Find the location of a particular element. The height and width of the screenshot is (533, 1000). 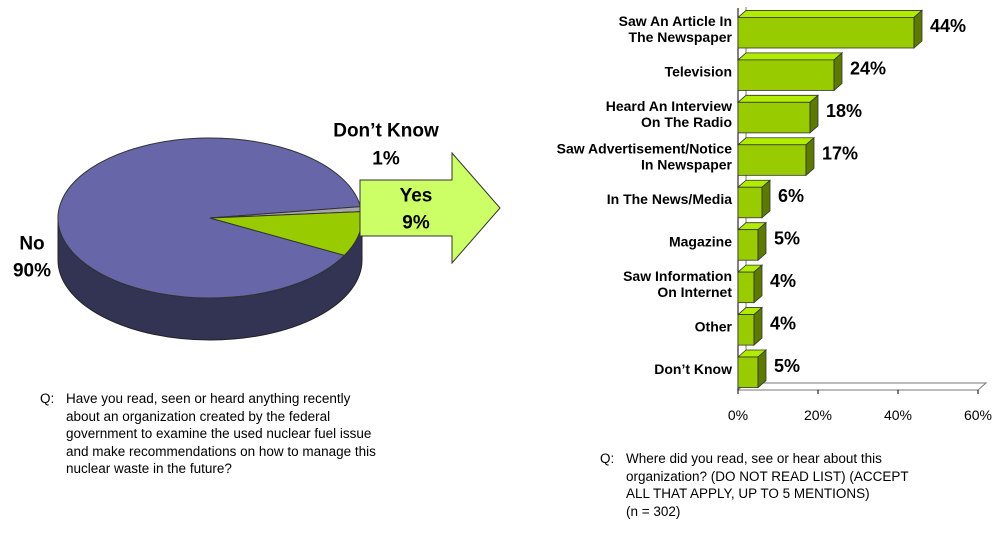

bar-question-prefix: Q: is located at coordinates (607, 458).